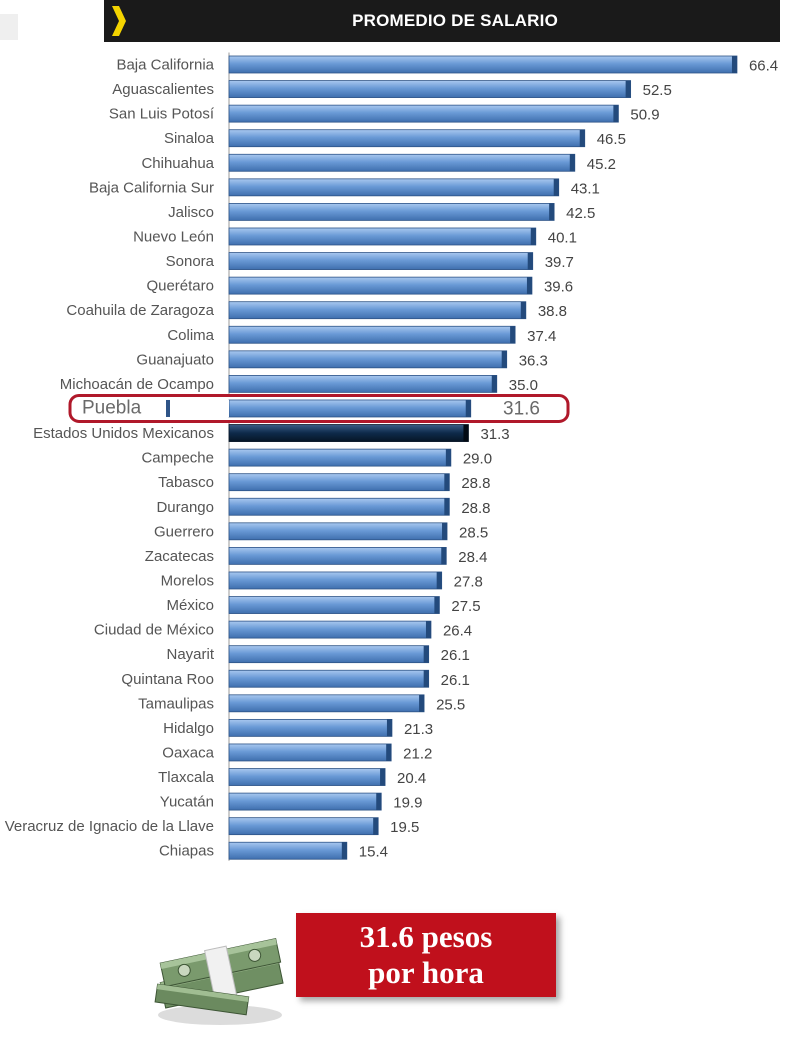 This screenshot has height=1038, width=800. Describe the element at coordinates (137, 384) in the screenshot. I see `category-label-michoacan-de-ocampo: Michoacán de Ocampo` at that location.